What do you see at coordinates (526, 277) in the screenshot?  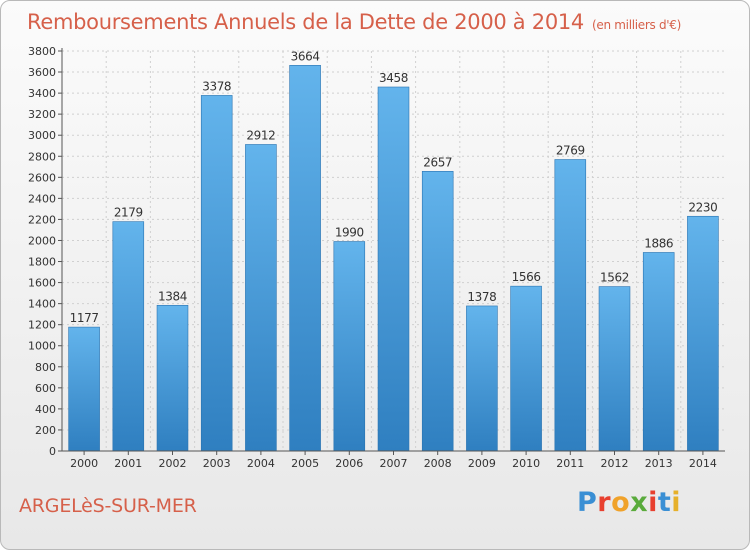 I see `bar-value-label: 1566` at bounding box center [526, 277].